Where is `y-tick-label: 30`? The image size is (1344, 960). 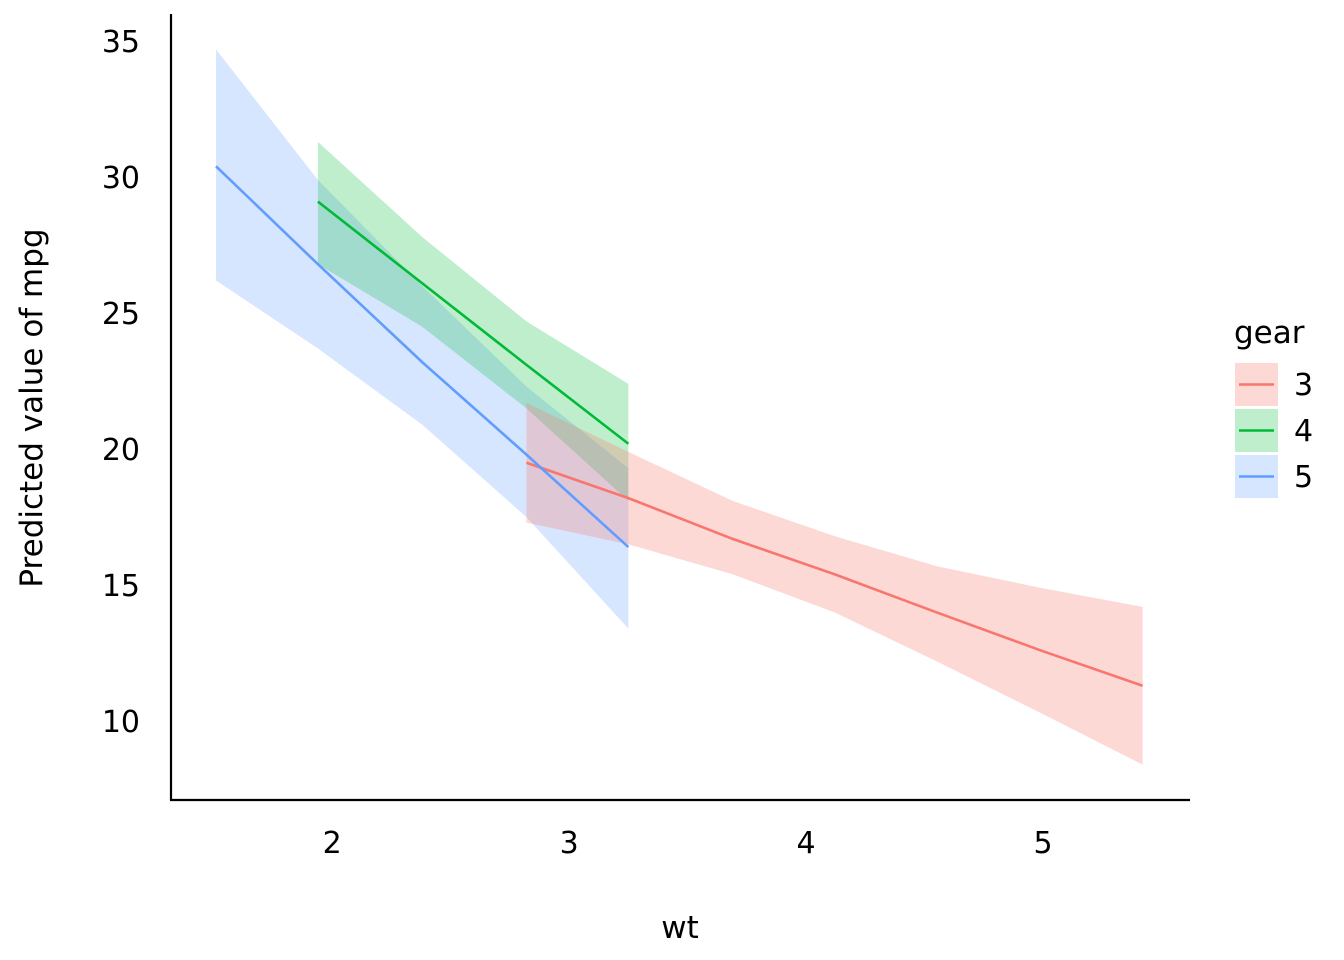 y-tick-label: 30 is located at coordinates (121, 178).